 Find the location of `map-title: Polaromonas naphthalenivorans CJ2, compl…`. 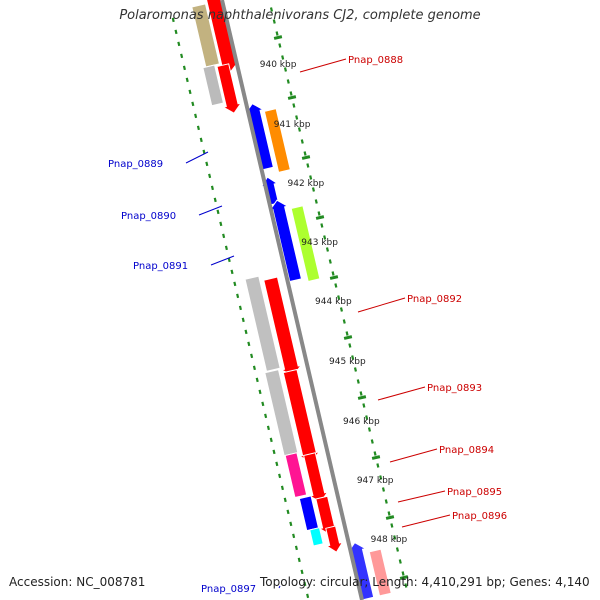

map-title: Polaromonas naphthalenivorans CJ2, compl… is located at coordinates (300, 15).